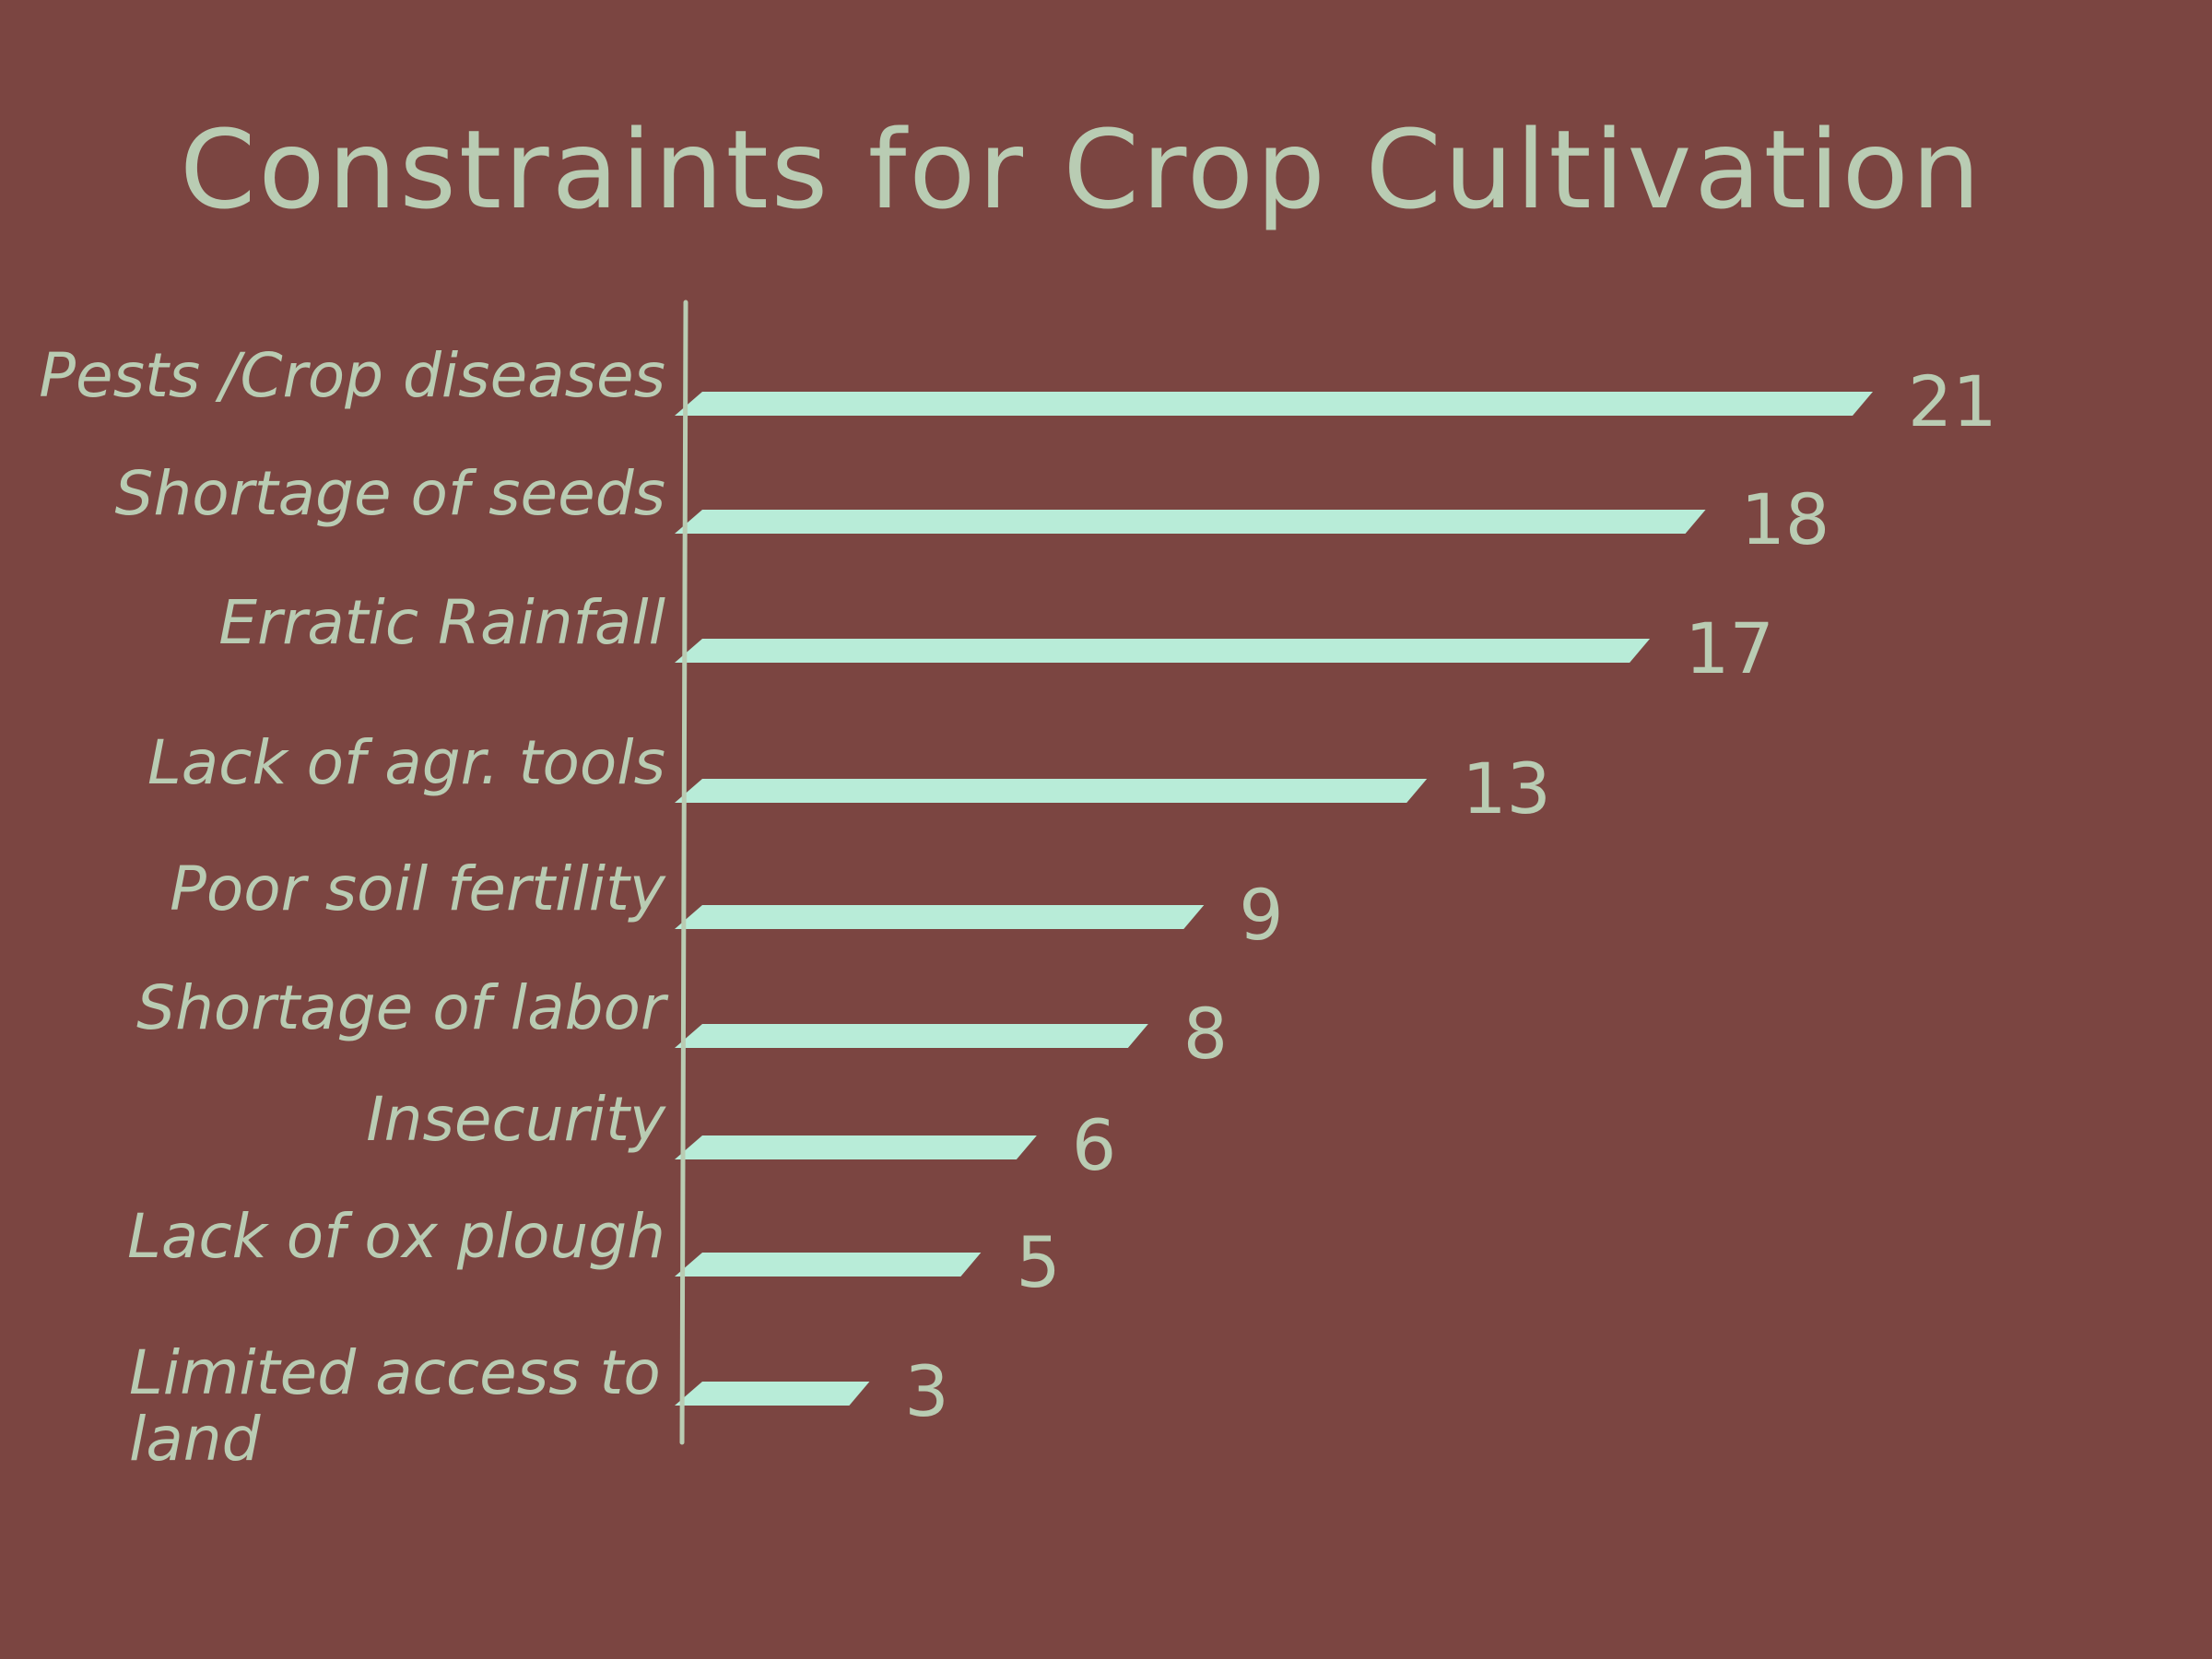  What do you see at coordinates (516, 1119) in the screenshot?
I see `category-label: Insecurity` at bounding box center [516, 1119].